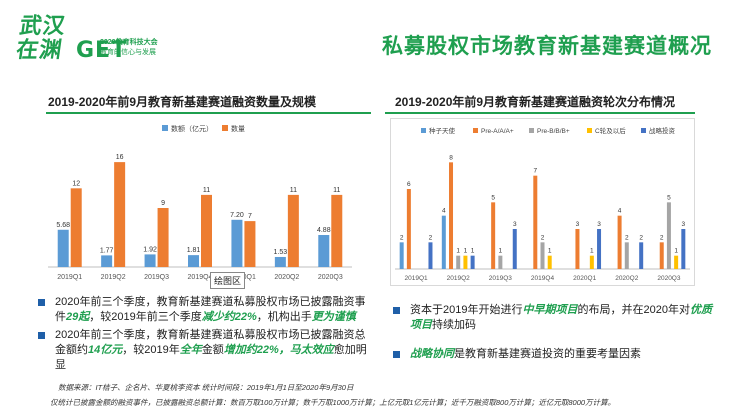  What do you see at coordinates (278, 350) in the screenshot?
I see `highlight-text: 增加约22%，马太效应` at bounding box center [278, 350].